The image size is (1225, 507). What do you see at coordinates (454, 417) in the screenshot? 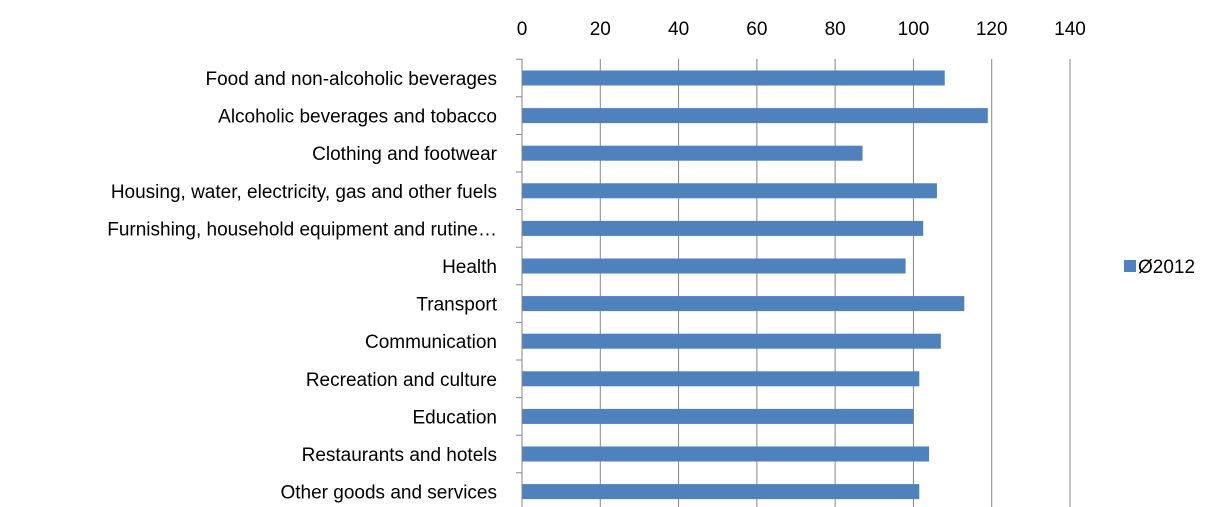
I see `category-label: Education` at bounding box center [454, 417].